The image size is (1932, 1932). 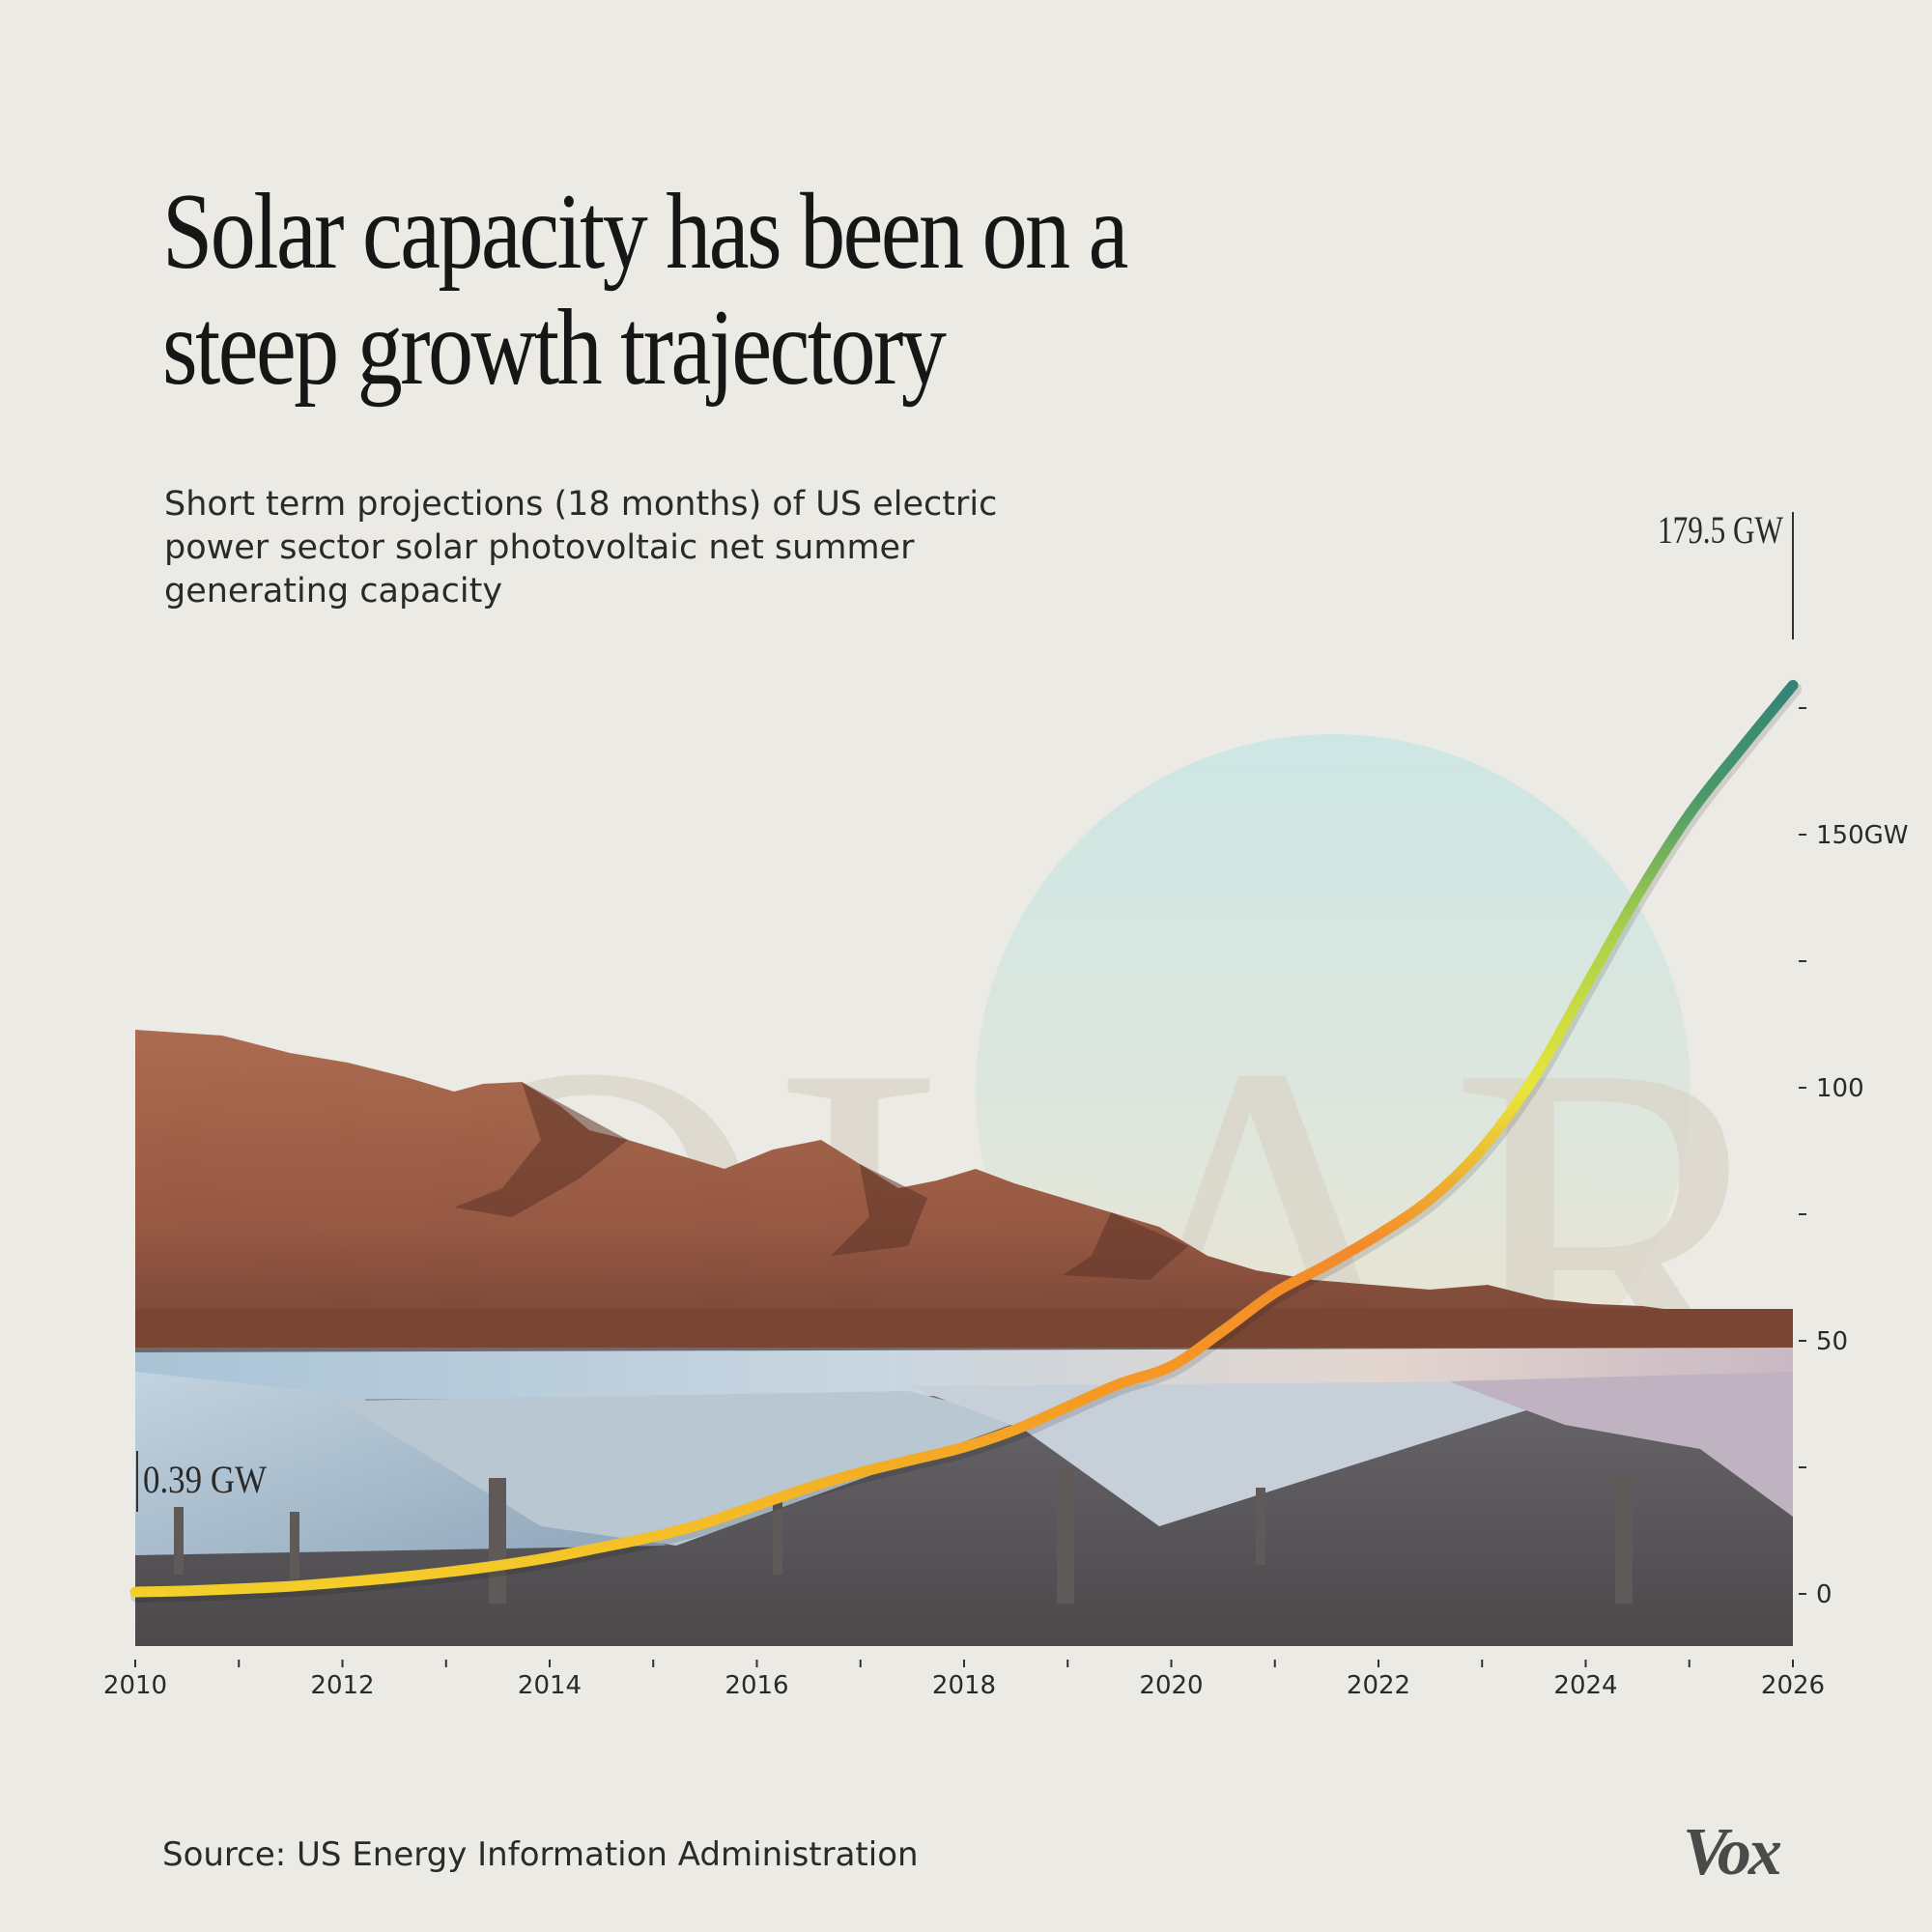 I want to click on x-tick-label-2016: 2016, so click(x=756, y=1685).